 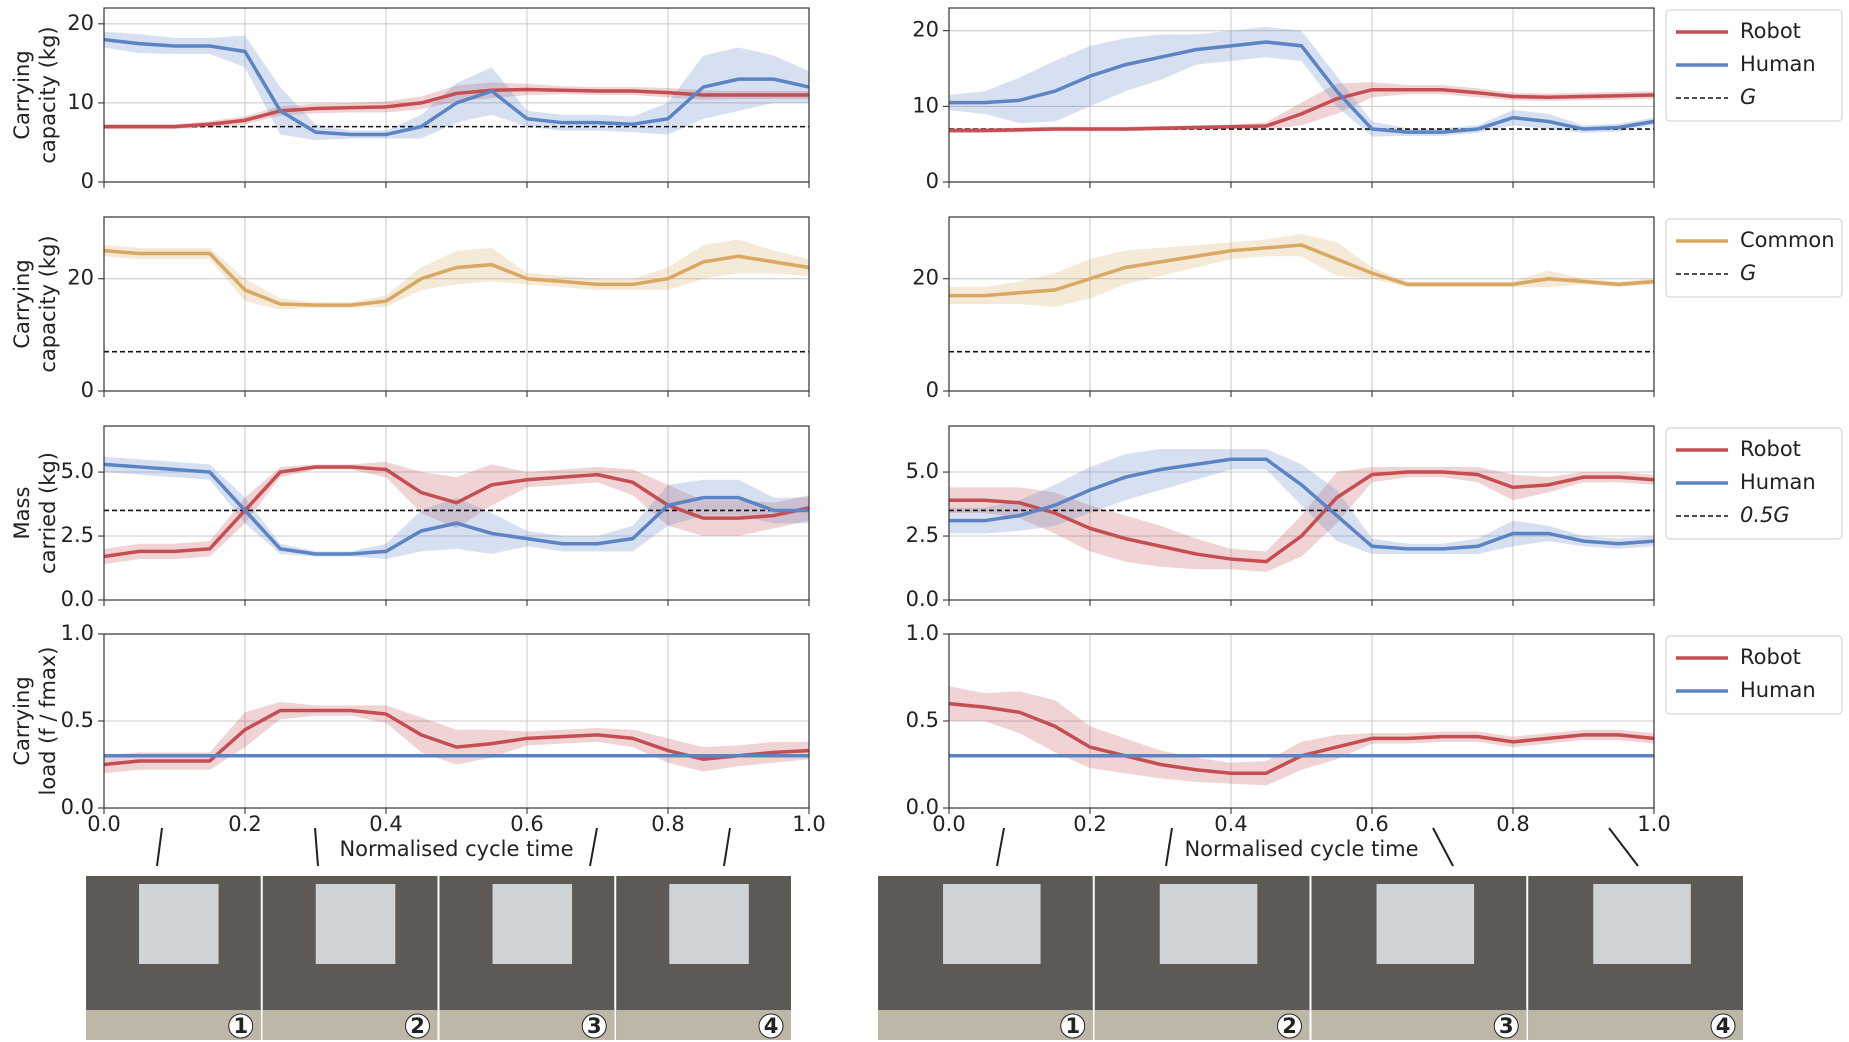 I want to click on y-axis-label: carried (kg), so click(x=48, y=513).